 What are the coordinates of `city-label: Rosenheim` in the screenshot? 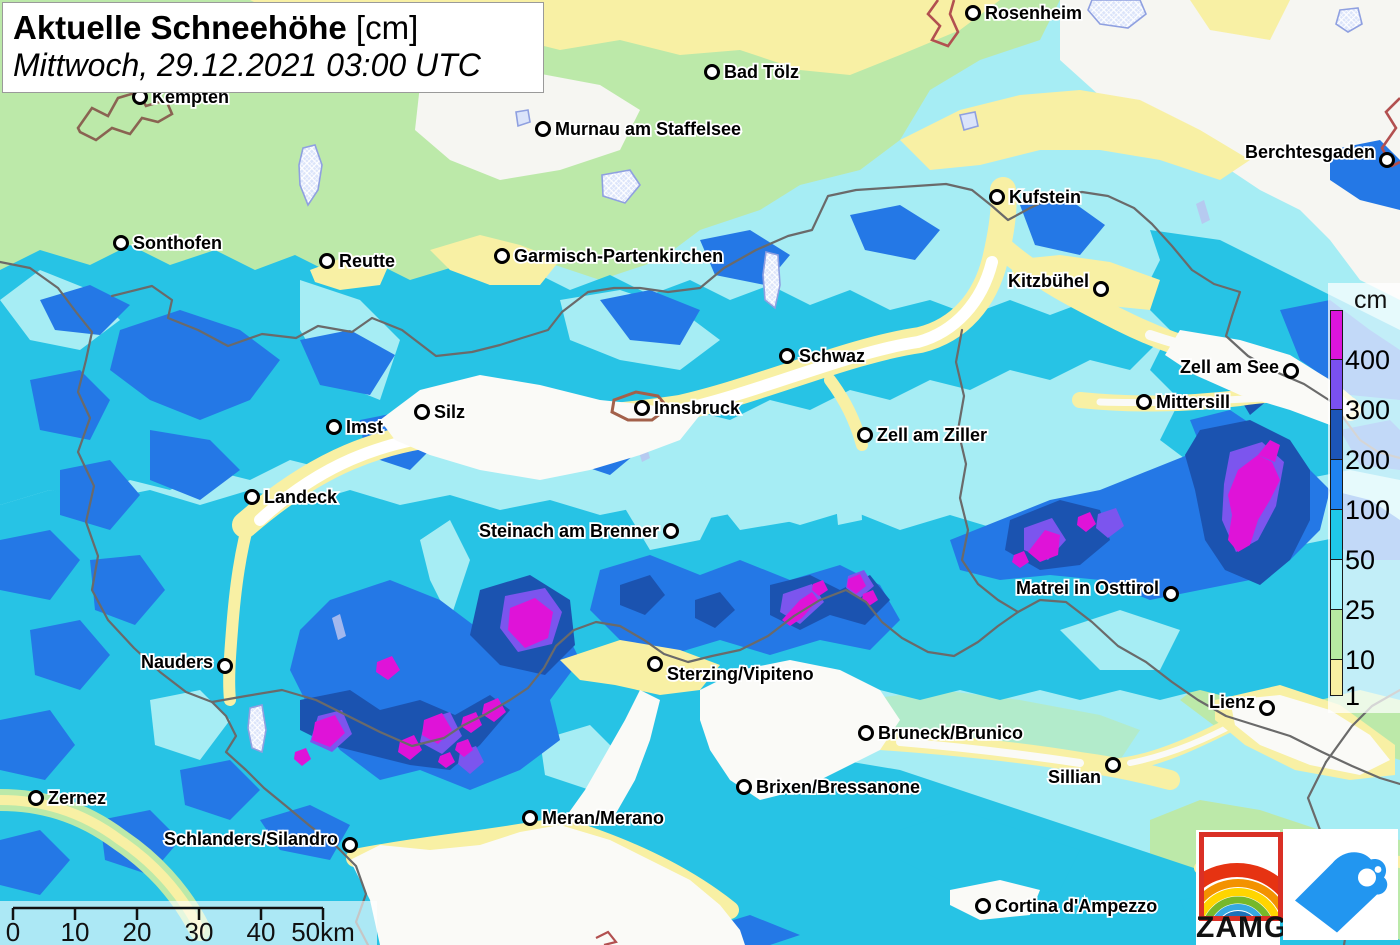 It's located at (1033, 13).